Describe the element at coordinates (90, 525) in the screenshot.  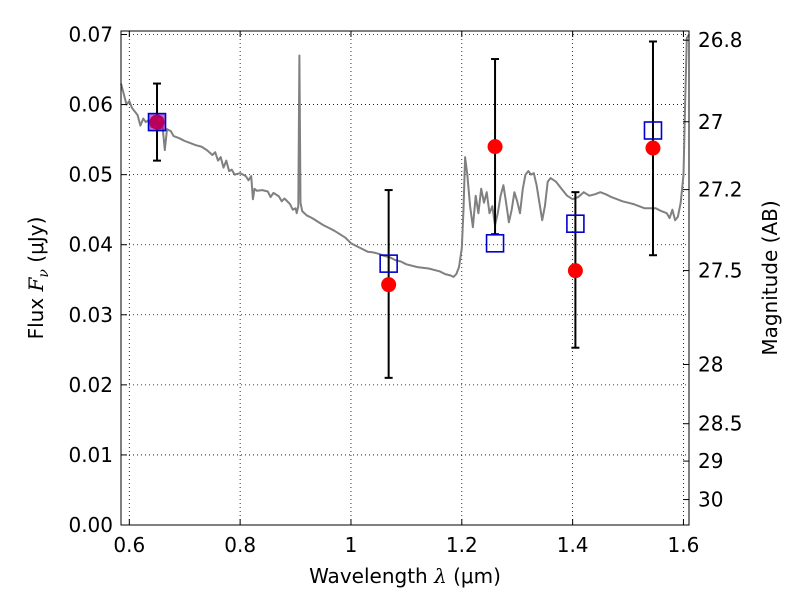
I see `y-tick-label-0: 0.00` at that location.